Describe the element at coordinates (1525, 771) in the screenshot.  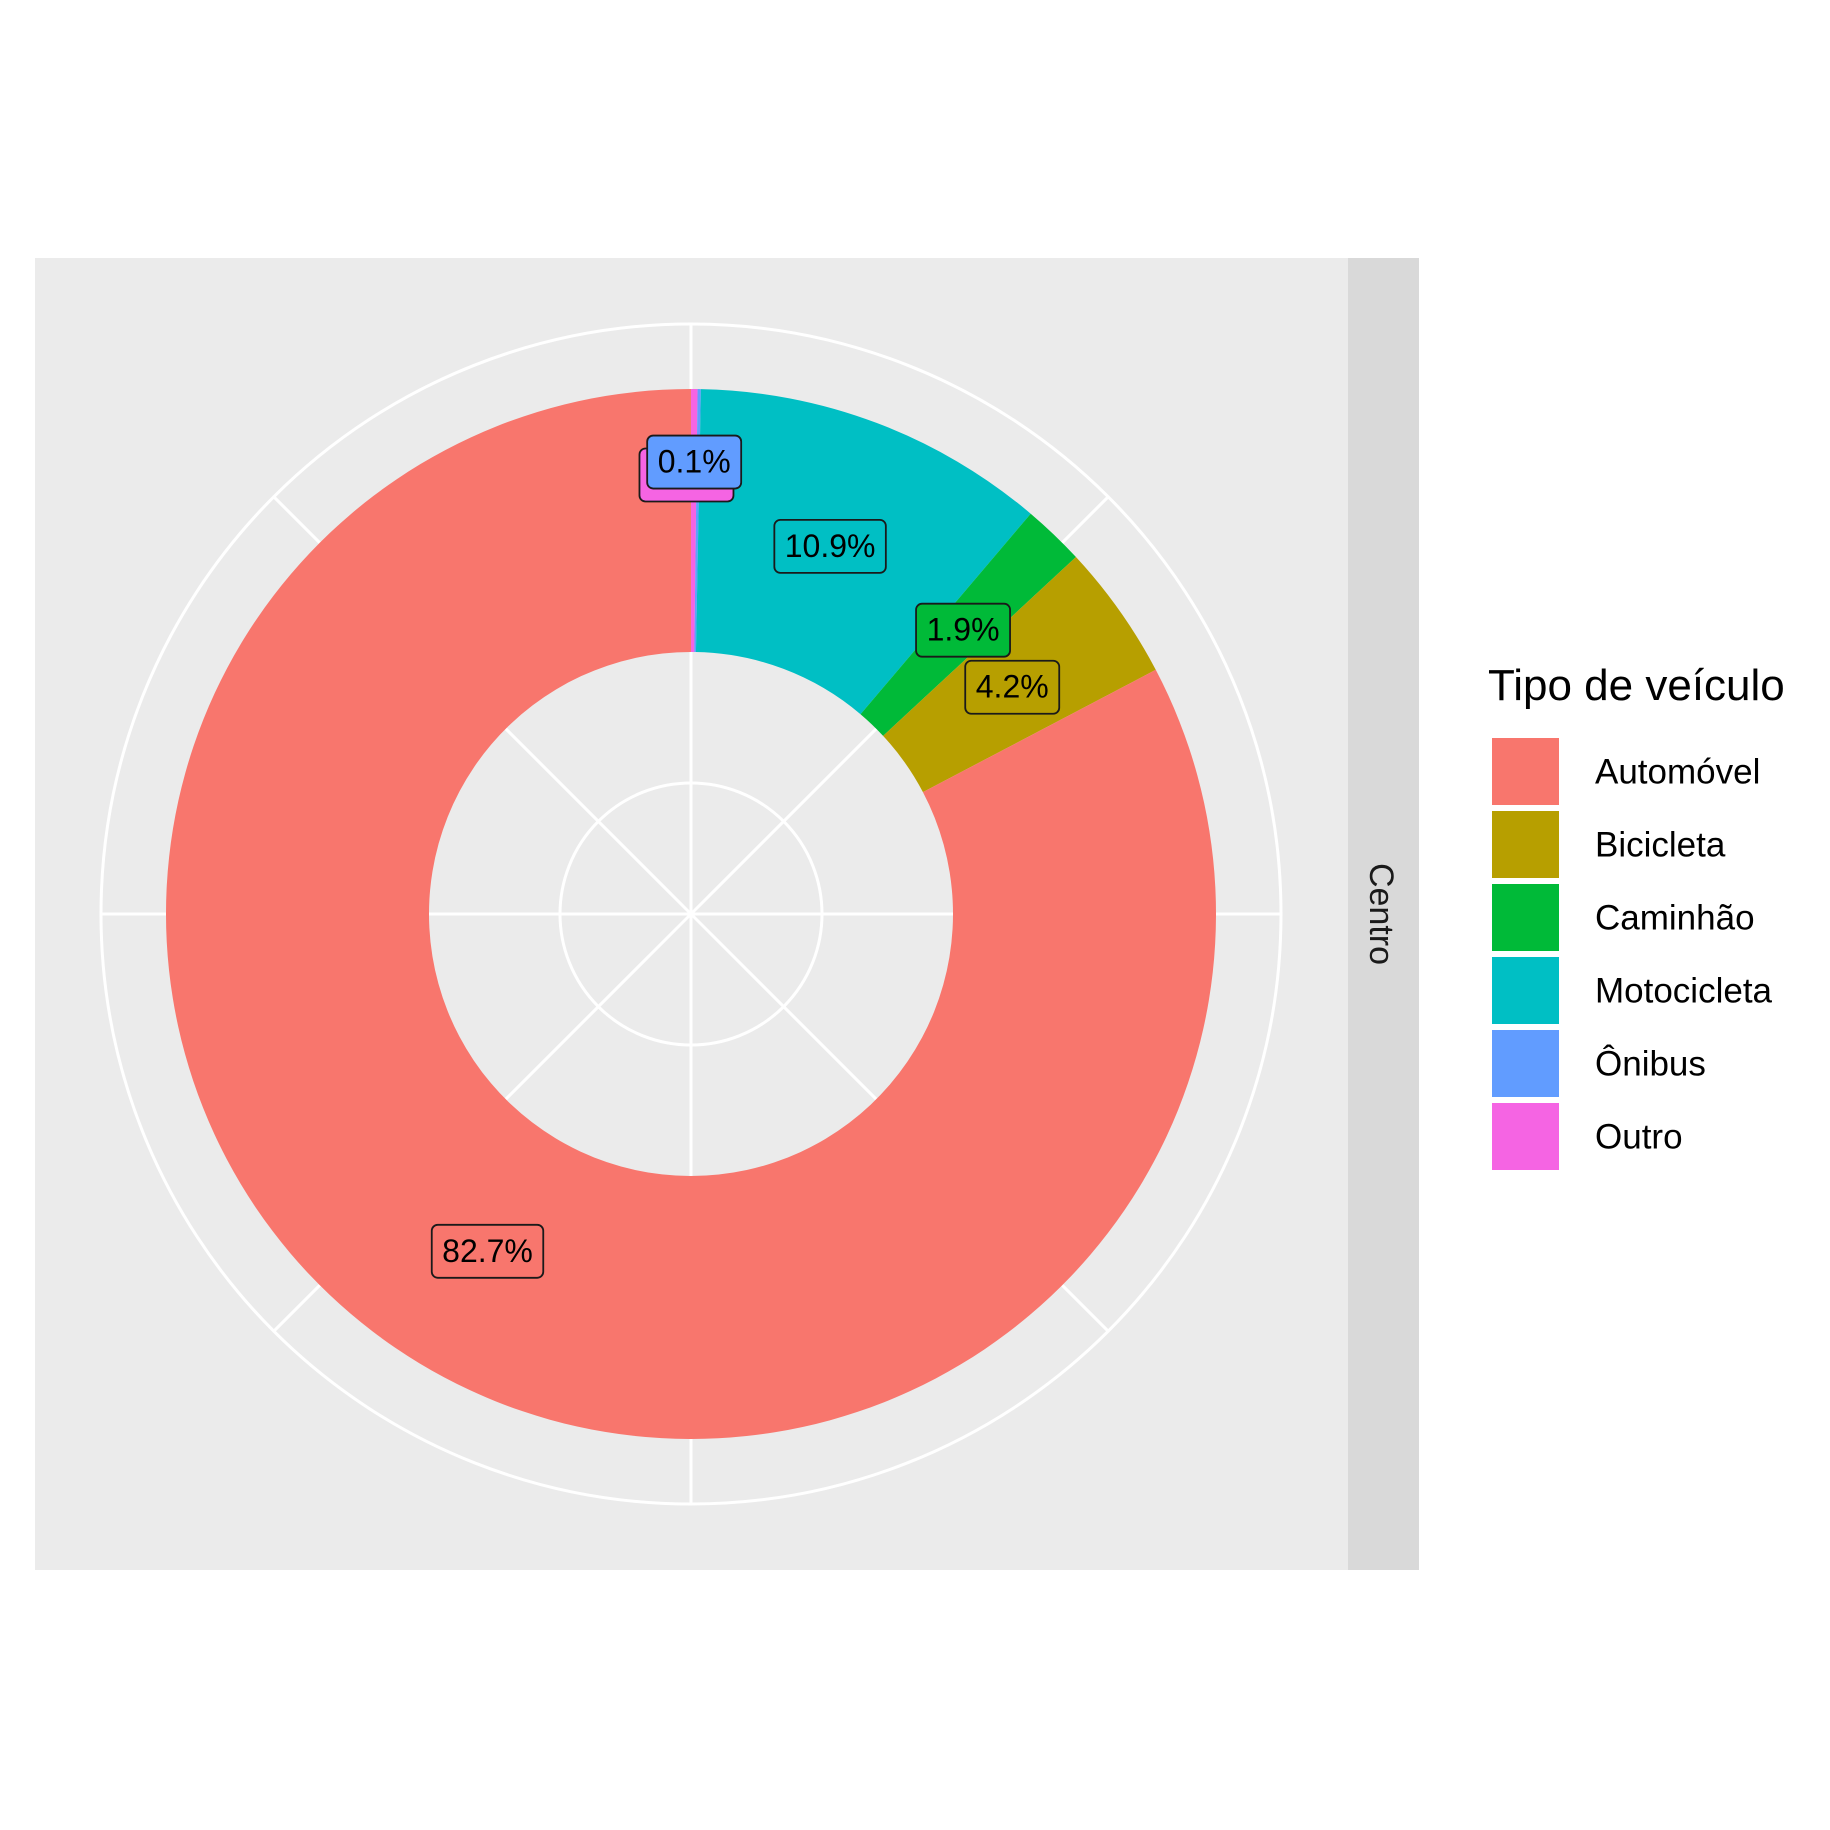
I see `legend-key-Automóvel` at that location.